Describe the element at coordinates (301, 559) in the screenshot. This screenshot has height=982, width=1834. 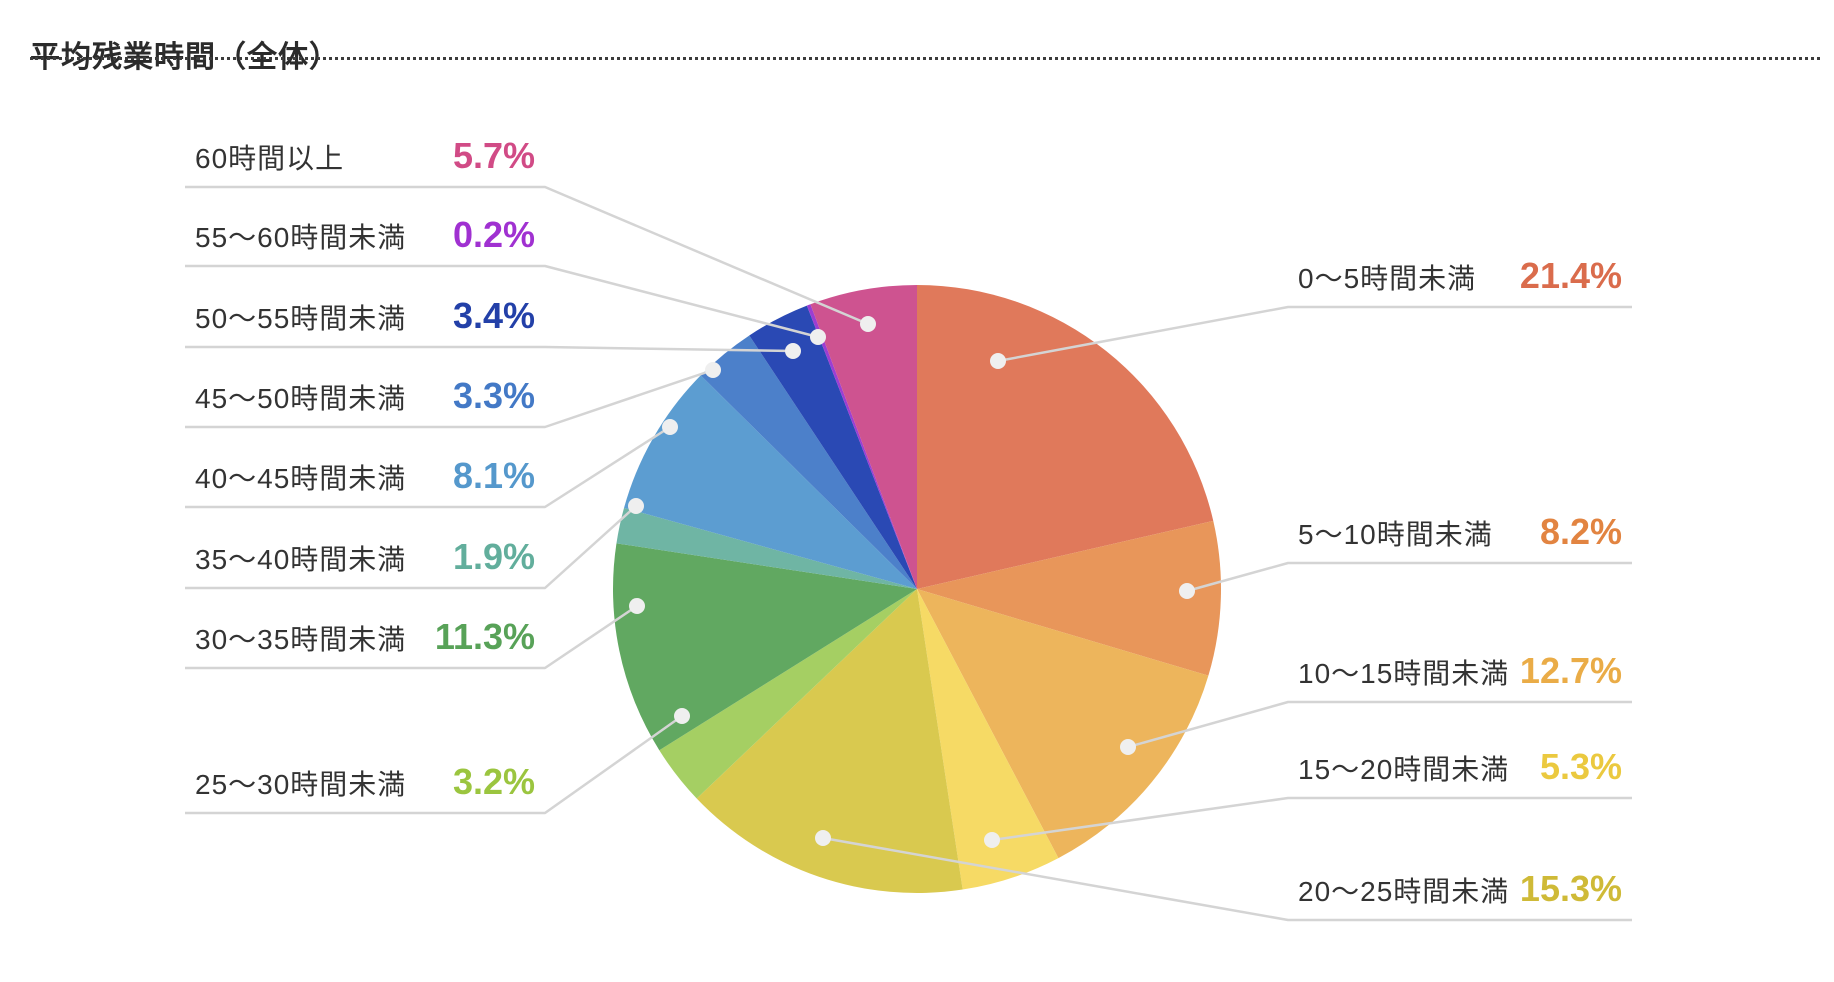
I see `legend-label: 35〜40時間未満` at that location.